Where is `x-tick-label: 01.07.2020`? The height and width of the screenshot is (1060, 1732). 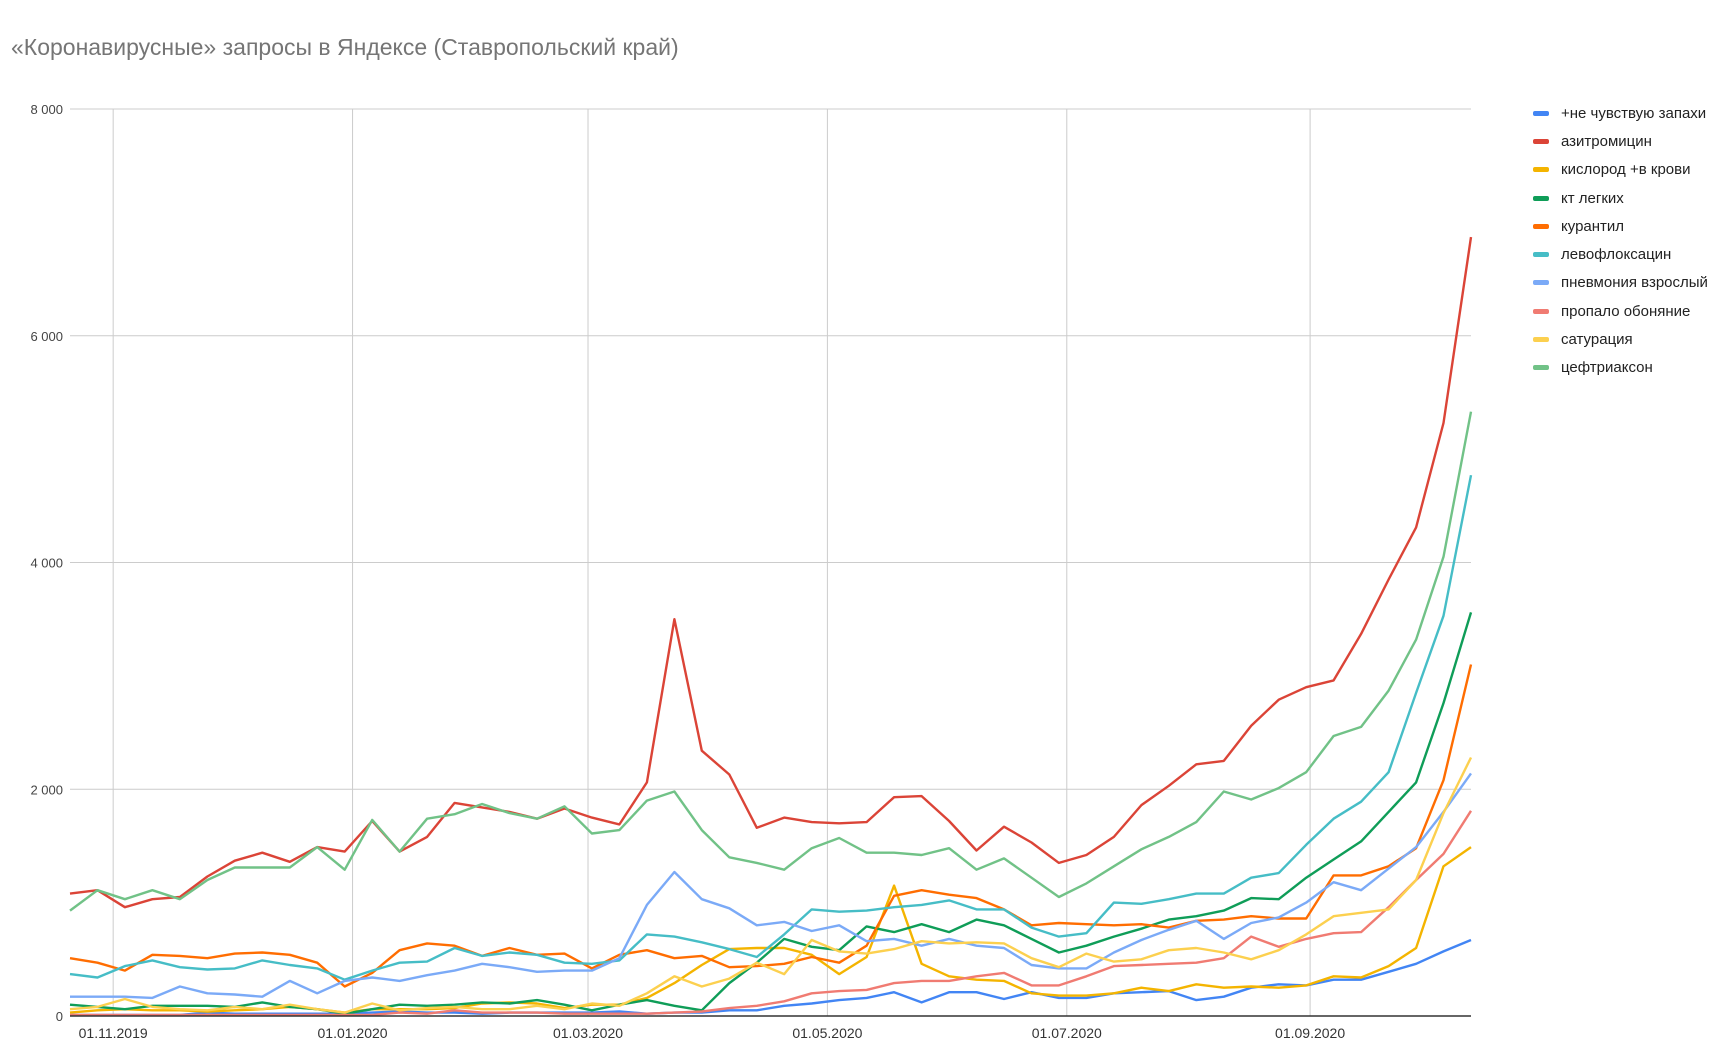
x-tick-label: 01.07.2020 is located at coordinates (1067, 1033).